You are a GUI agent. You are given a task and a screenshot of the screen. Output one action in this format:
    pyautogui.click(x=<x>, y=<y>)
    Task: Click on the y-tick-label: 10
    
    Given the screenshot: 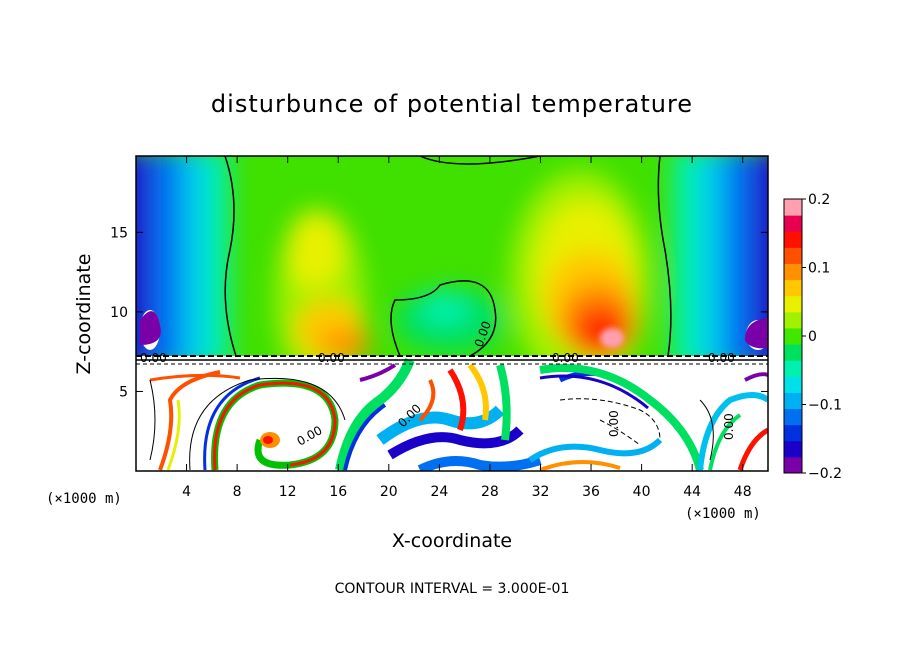 What is the action you would take?
    pyautogui.click(x=119, y=313)
    